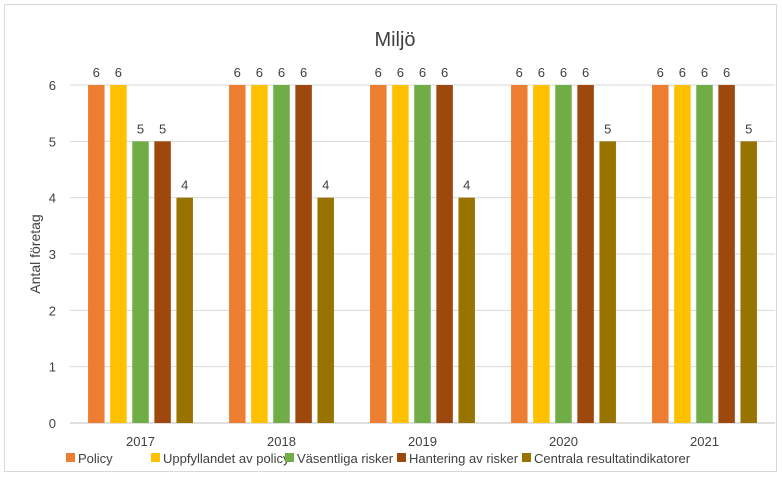 The width and height of the screenshot is (782, 477). I want to click on legend-label: Policy, so click(95, 458).